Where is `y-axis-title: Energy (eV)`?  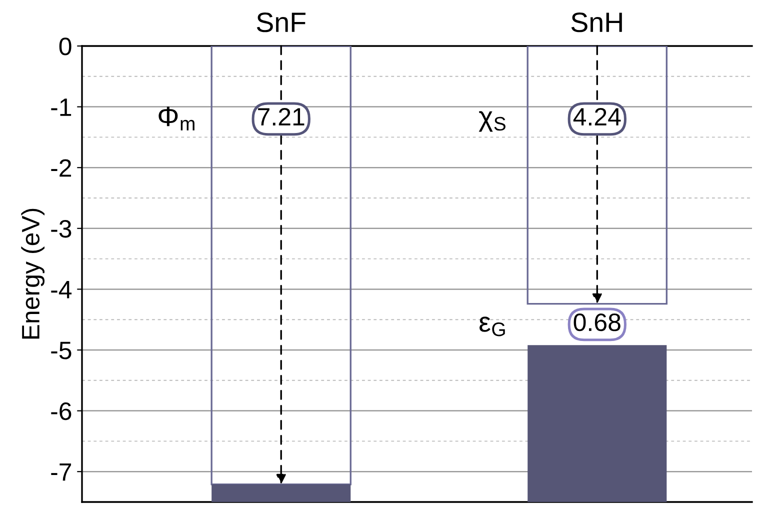
y-axis-title: Energy (eV) is located at coordinates (32, 273).